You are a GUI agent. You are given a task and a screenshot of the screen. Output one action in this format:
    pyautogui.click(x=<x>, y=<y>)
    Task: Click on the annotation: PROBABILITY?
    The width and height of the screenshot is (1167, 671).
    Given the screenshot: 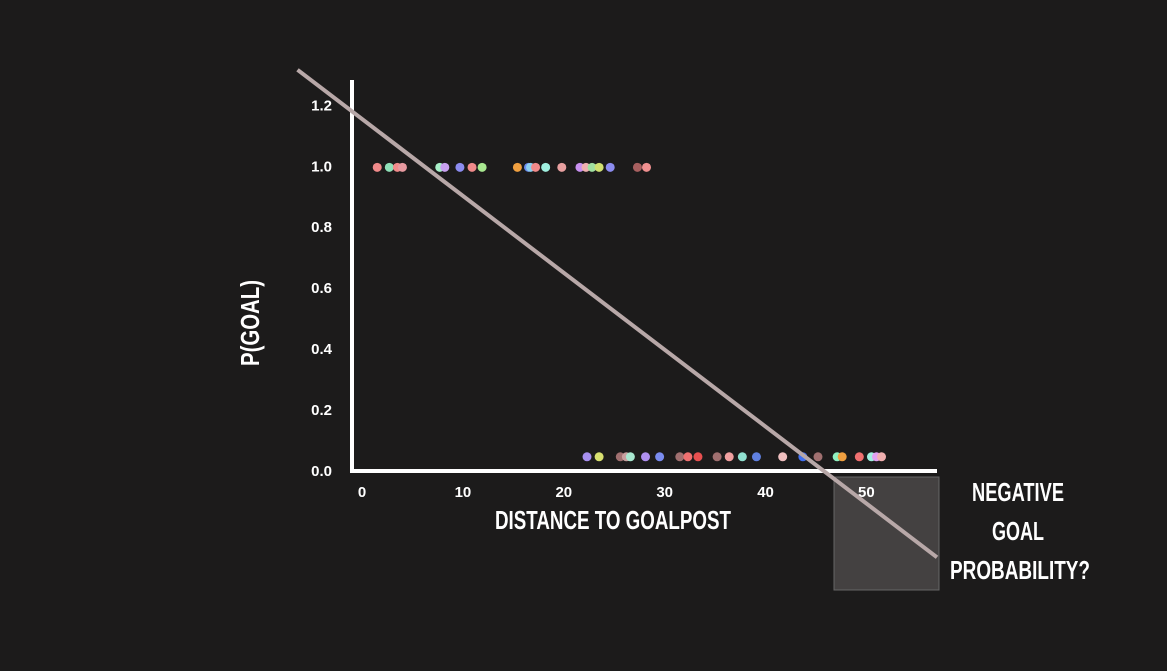 What is the action you would take?
    pyautogui.click(x=1020, y=570)
    